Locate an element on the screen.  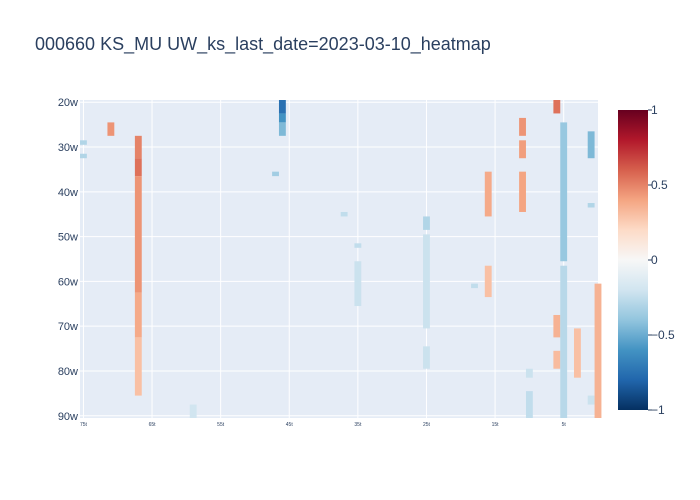
y-tick-label: 70w is located at coordinates (68, 327).